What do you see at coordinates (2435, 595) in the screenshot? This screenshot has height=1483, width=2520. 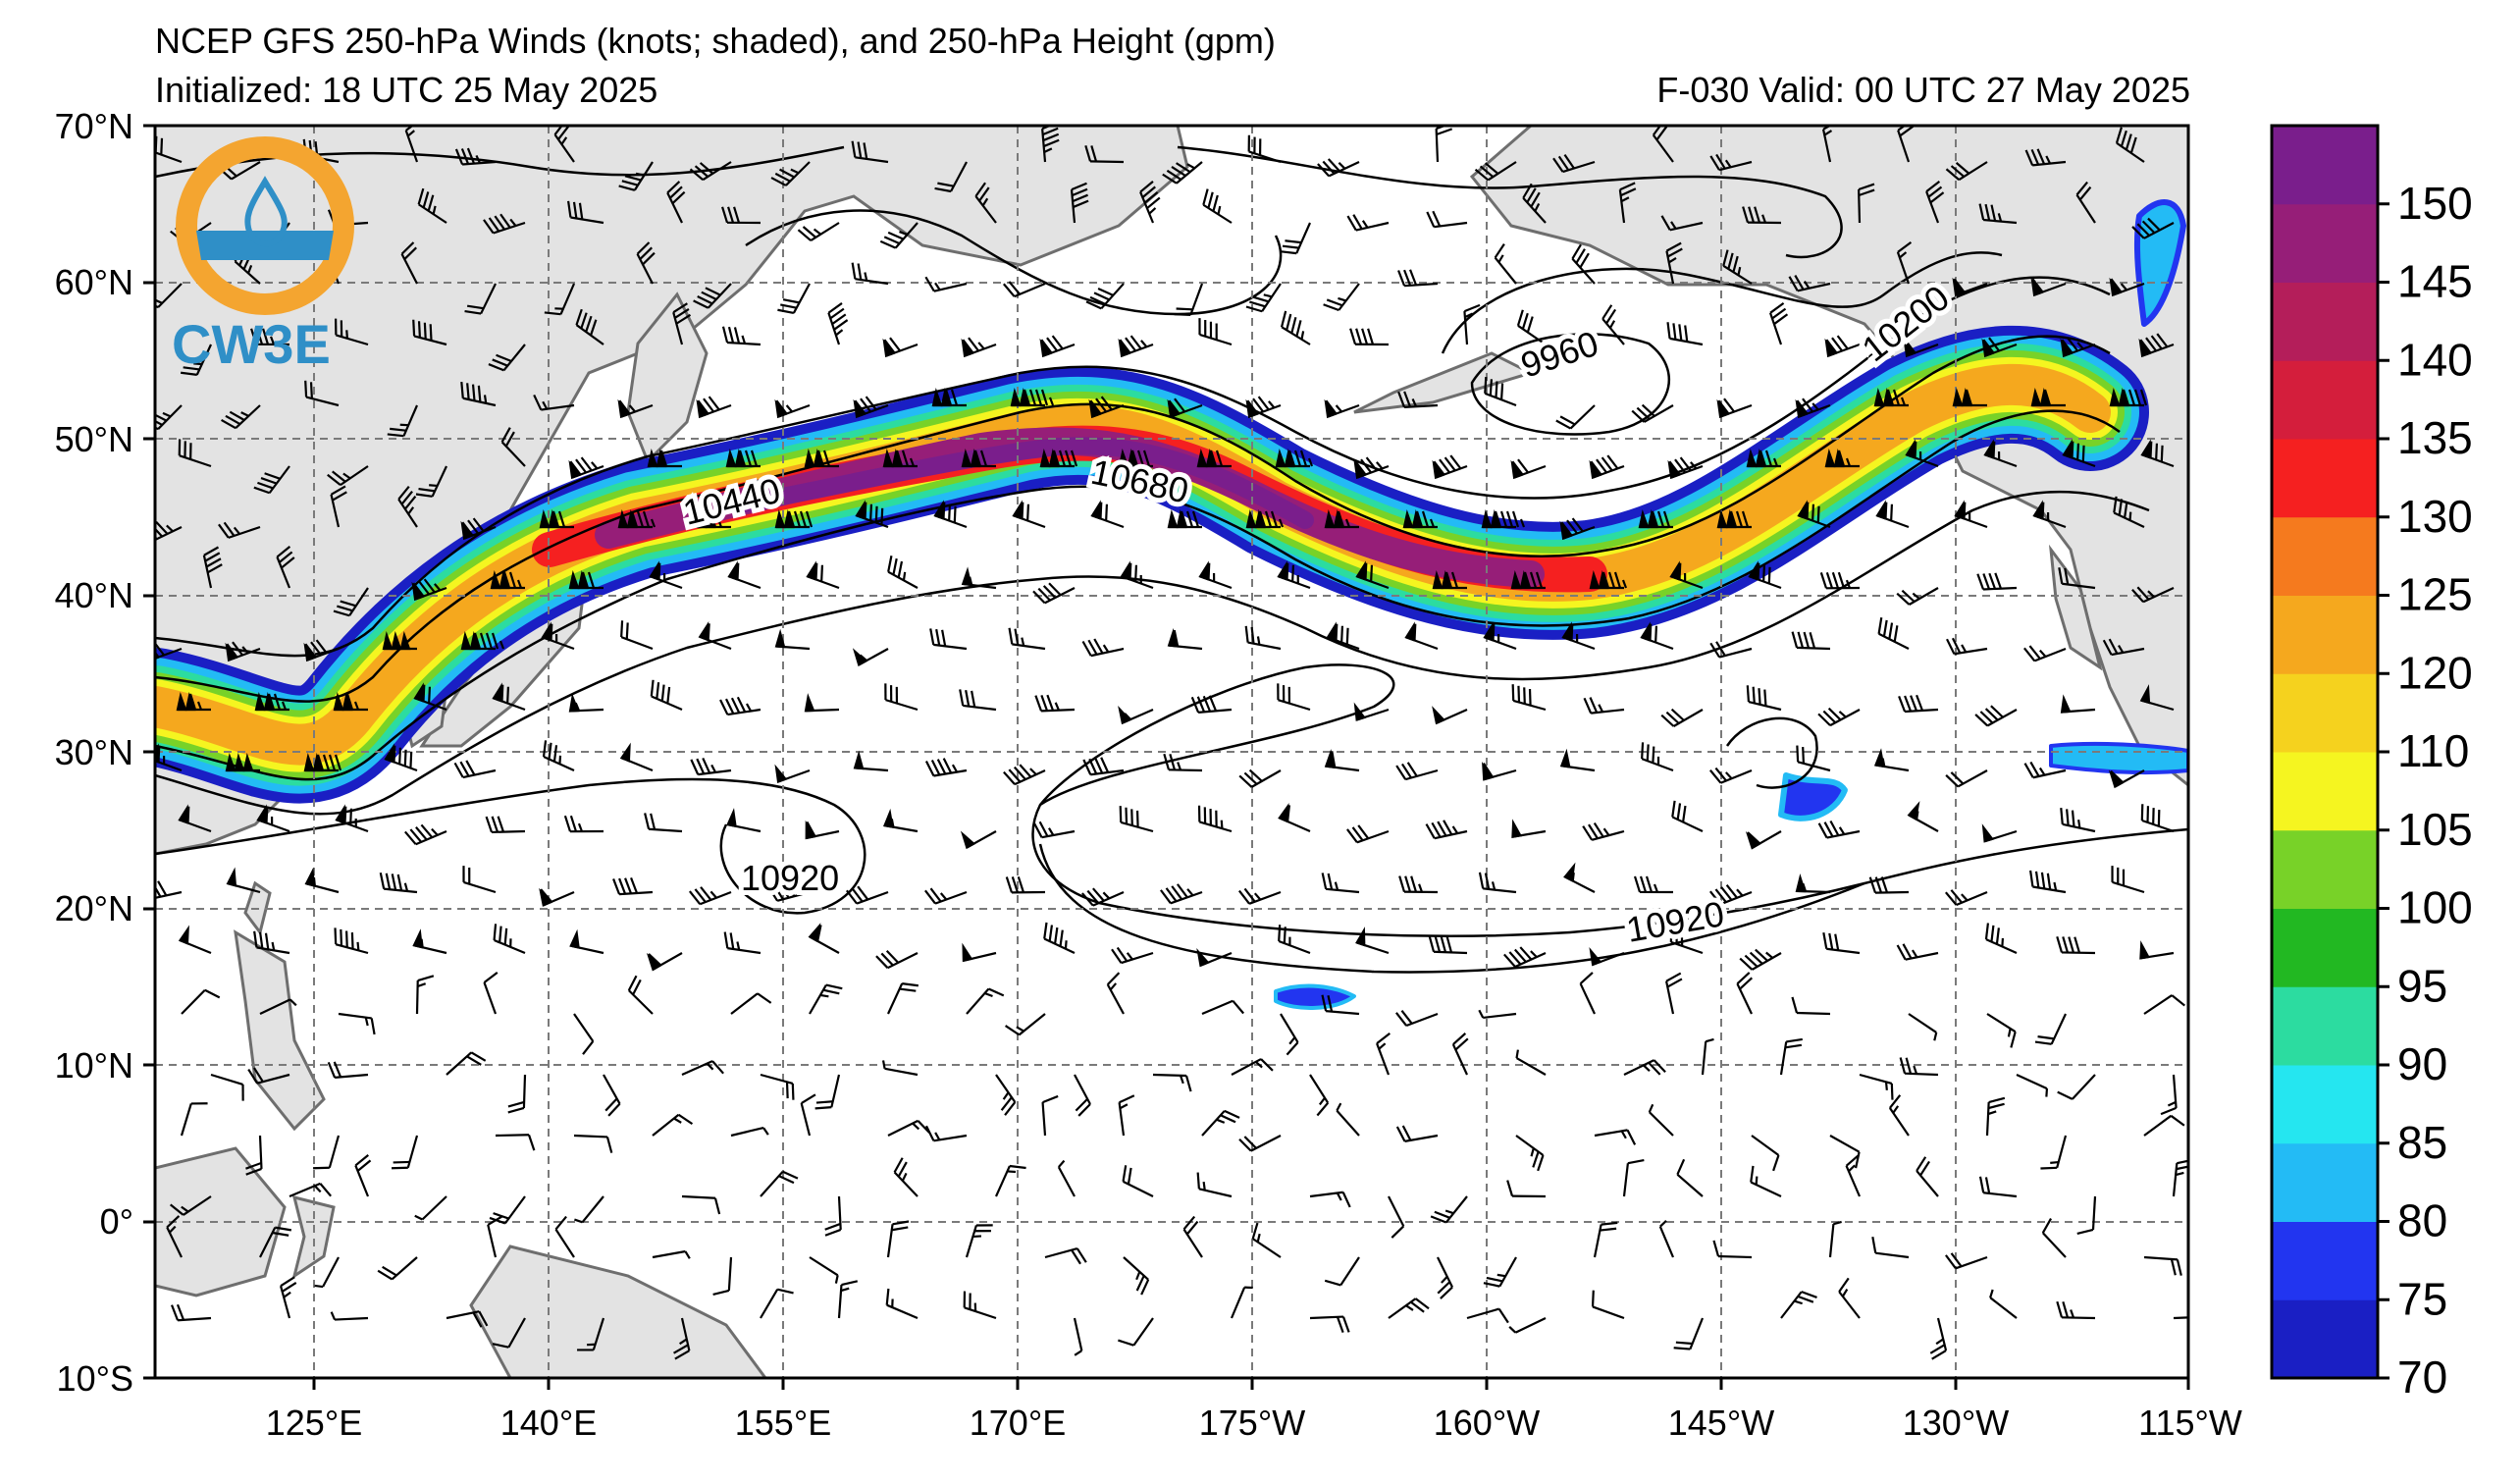 I see `colorbar-label: 125` at bounding box center [2435, 595].